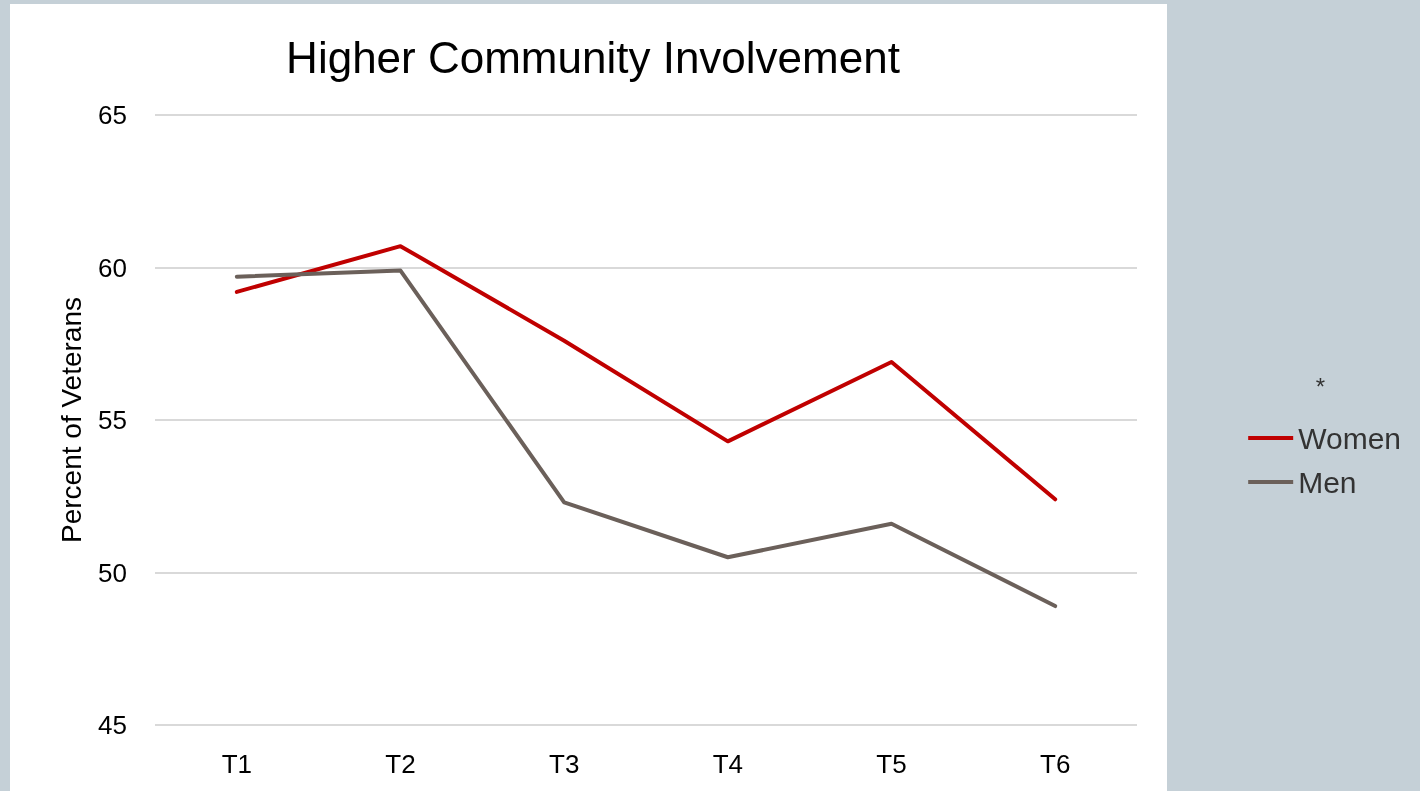 This screenshot has height=791, width=1420. Describe the element at coordinates (112, 572) in the screenshot. I see `y-tick-label: 50` at that location.